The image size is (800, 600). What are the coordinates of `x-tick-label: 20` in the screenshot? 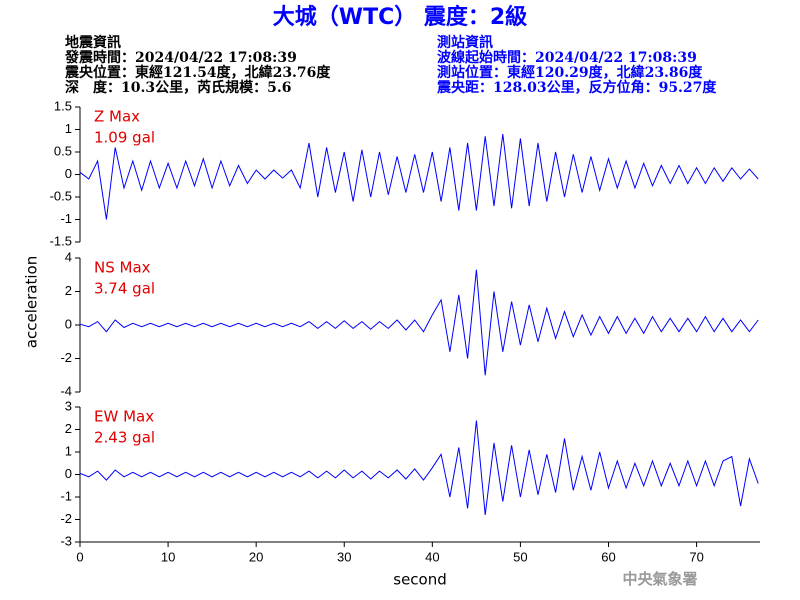 It's located at (256, 556).